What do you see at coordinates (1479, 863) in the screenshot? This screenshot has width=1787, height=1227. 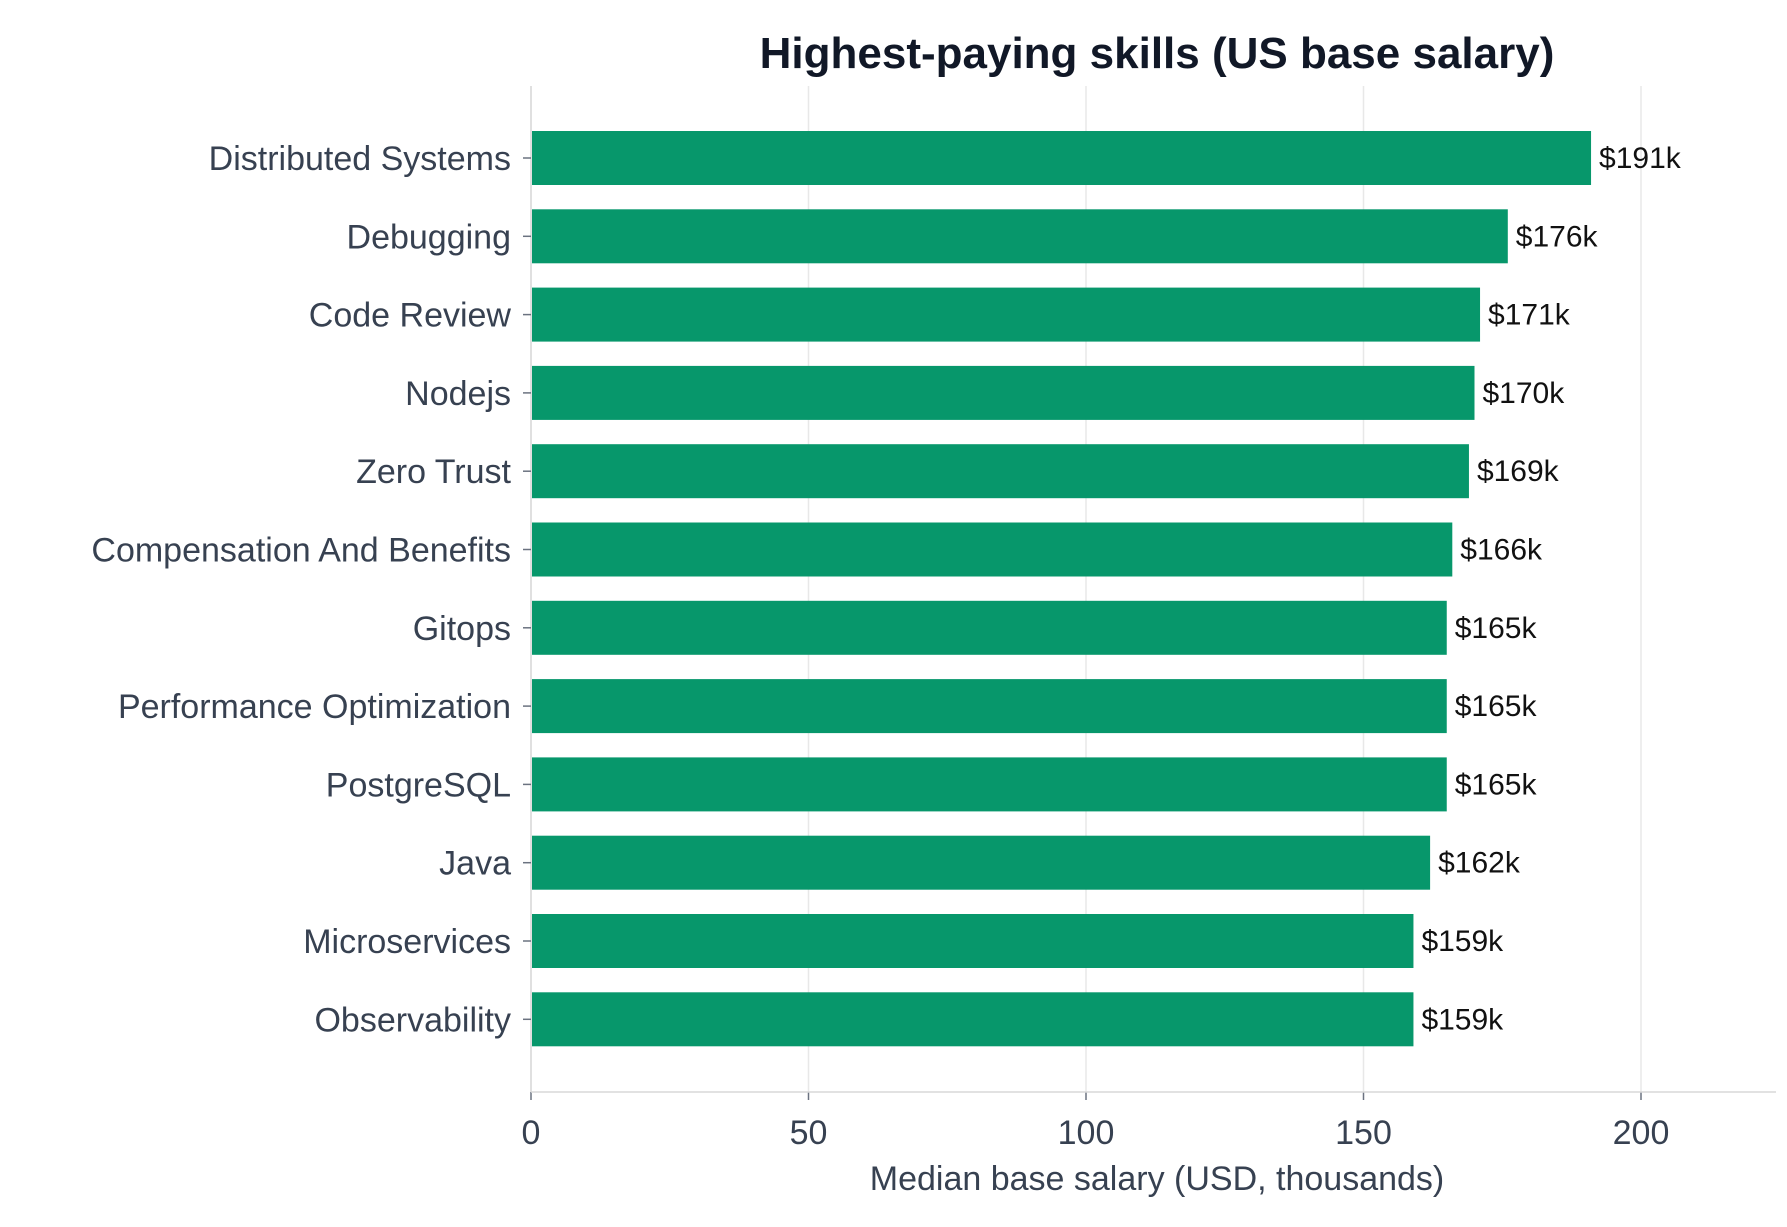 I see `data-label: $162k` at bounding box center [1479, 863].